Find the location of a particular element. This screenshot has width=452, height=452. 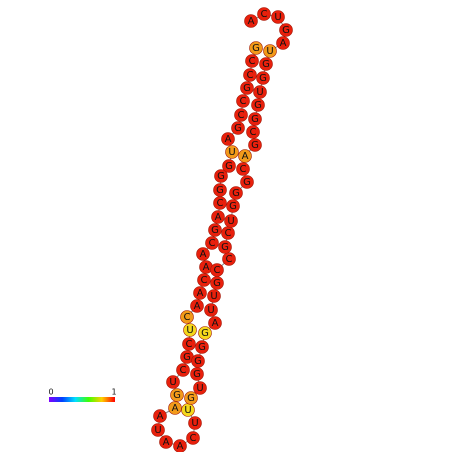

colorbar-max: 1 is located at coordinates (113, 392).